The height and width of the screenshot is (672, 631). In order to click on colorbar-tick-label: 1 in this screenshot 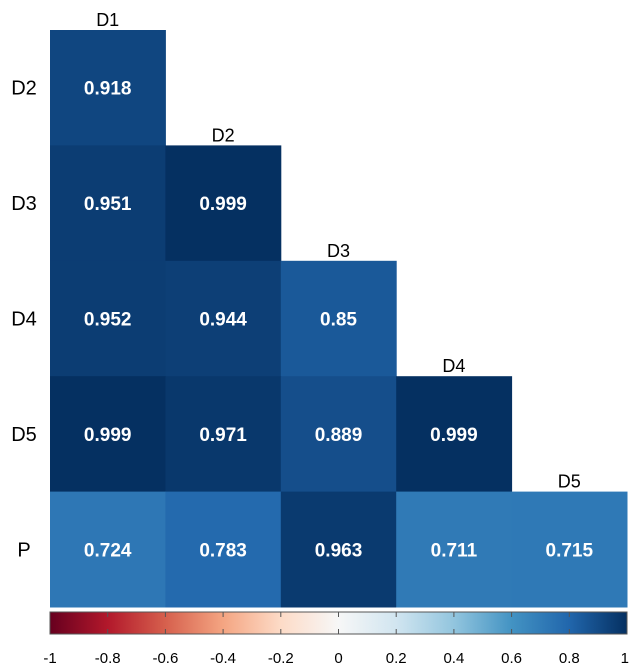, I will do `click(625, 658)`.